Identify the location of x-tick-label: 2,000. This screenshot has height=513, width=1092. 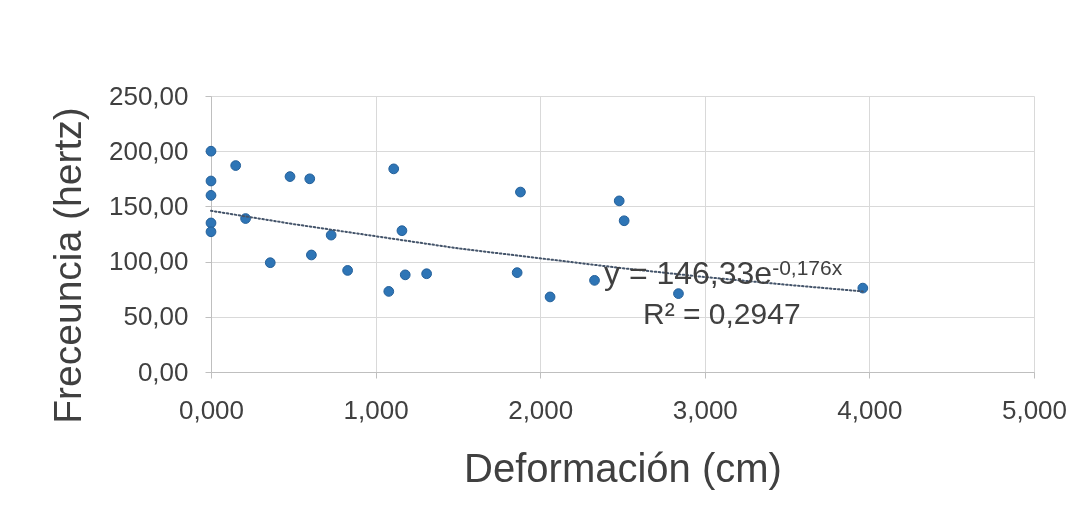
(541, 409).